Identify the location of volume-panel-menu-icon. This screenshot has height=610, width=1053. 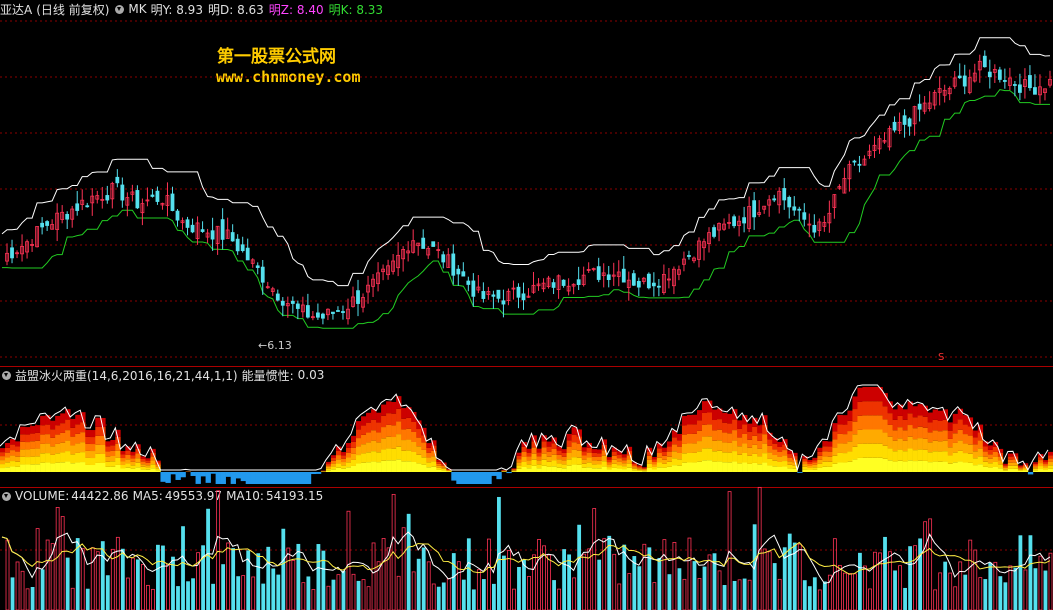
(6, 496).